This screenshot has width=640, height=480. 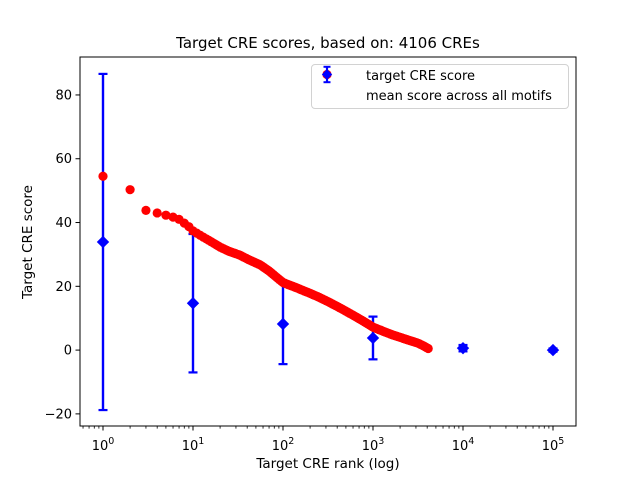 I want to click on y-axis-tick-label: −20, so click(x=58, y=414).